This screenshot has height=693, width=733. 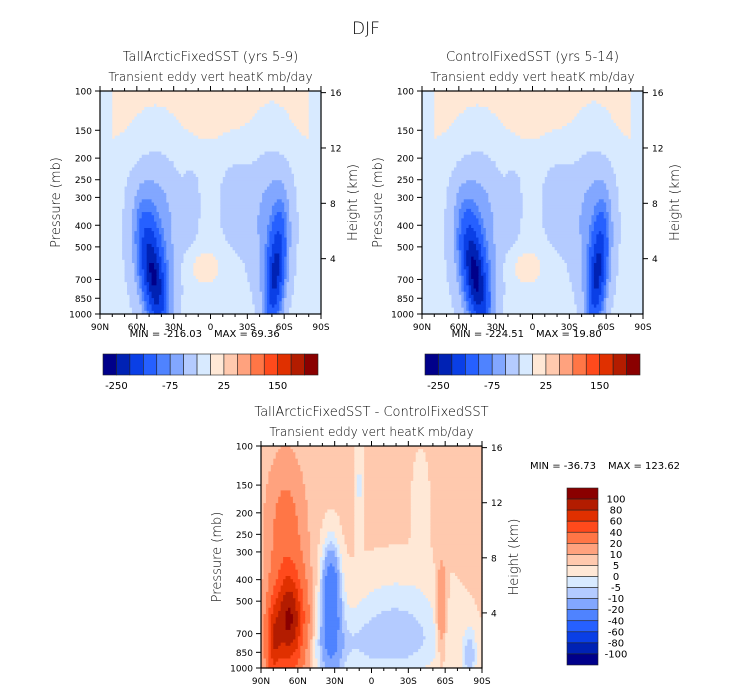 I want to click on panel-title: ControlFixedSST (yrs 5-14), so click(x=532, y=57).